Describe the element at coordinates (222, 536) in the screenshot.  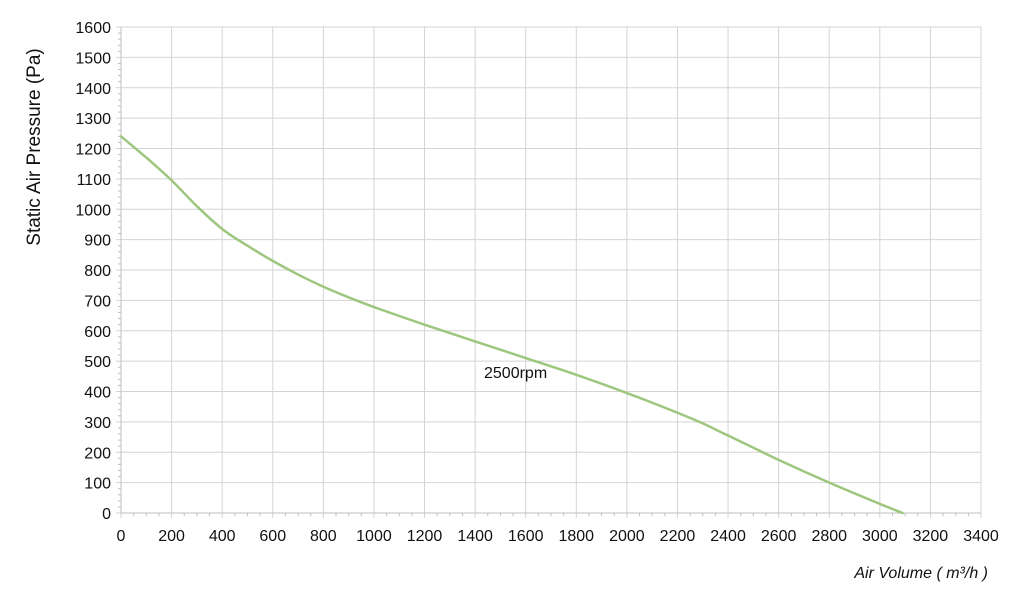
I see `x-tick-label: 400` at that location.